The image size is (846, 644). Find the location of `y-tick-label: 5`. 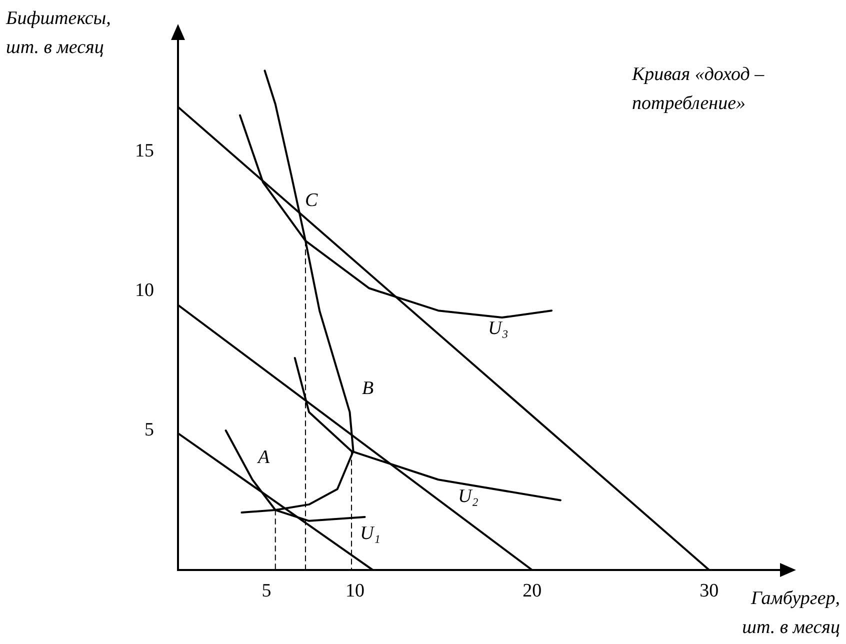

y-tick-label: 5 is located at coordinates (149, 430).